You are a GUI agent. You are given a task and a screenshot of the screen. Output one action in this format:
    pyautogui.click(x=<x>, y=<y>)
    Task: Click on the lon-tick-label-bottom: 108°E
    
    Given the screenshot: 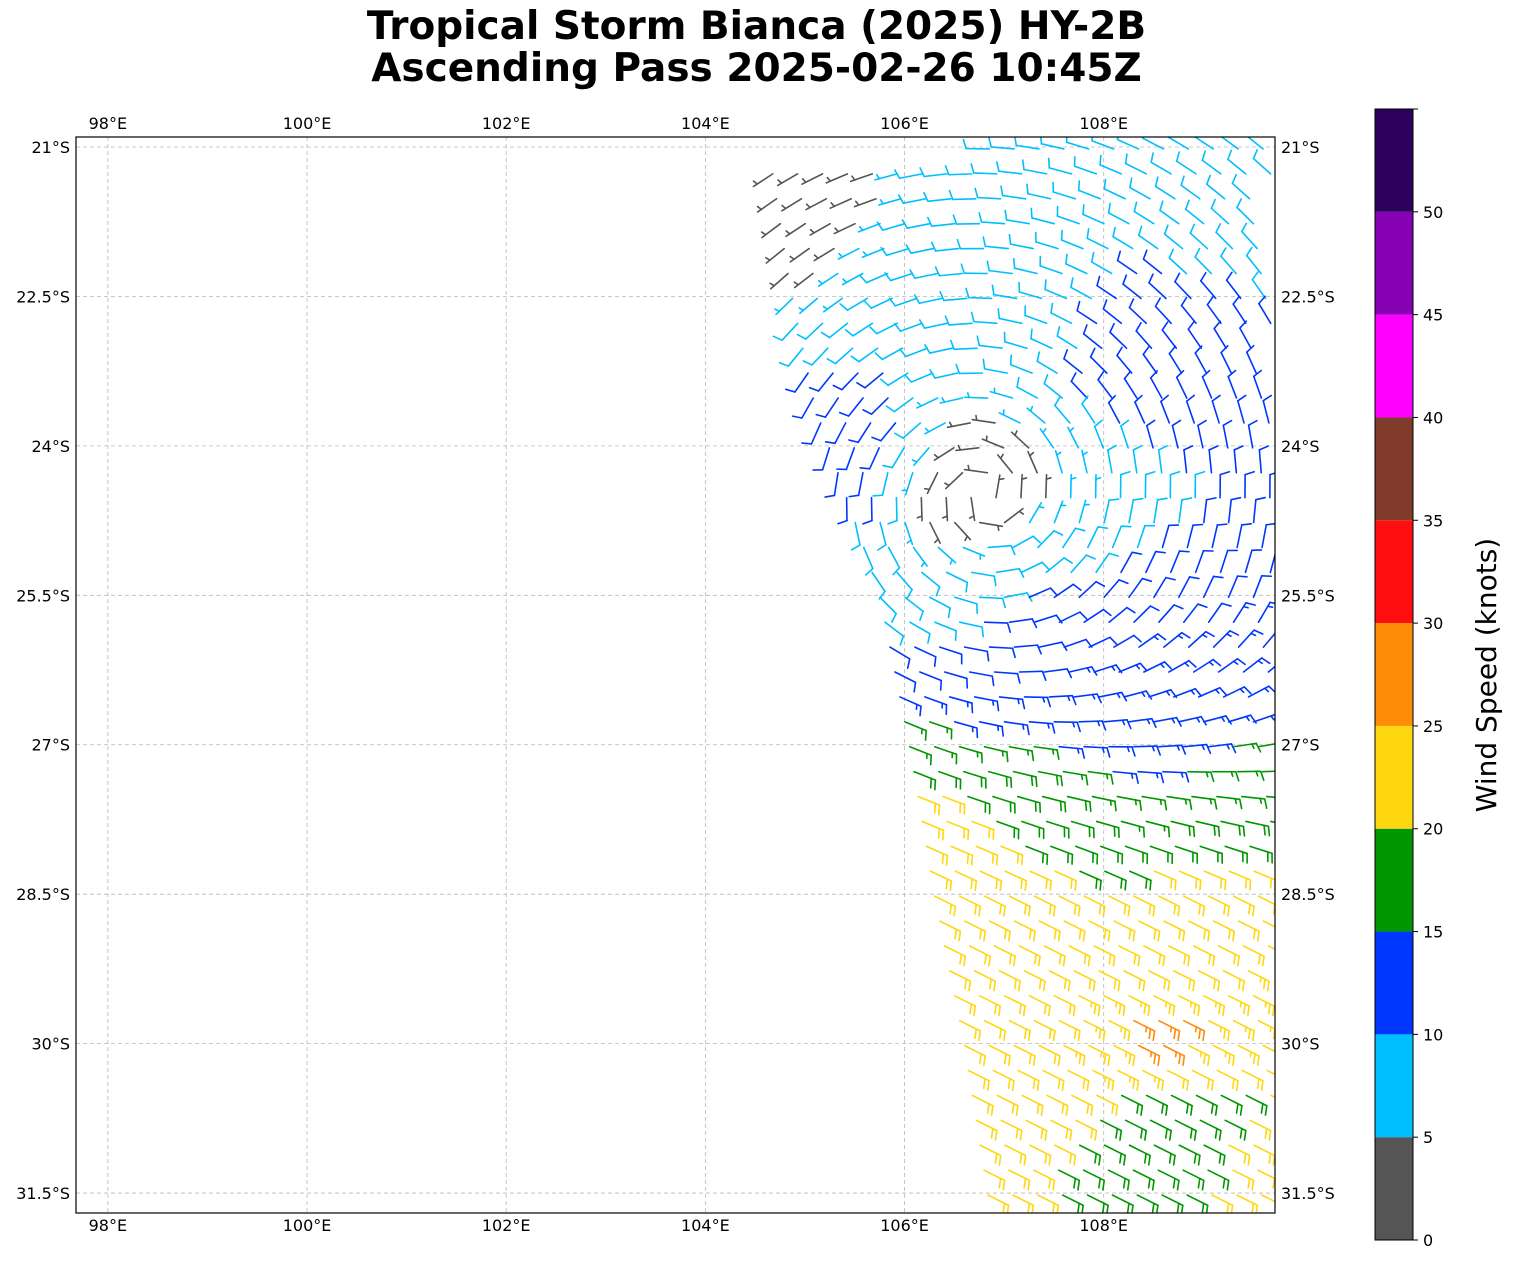 What is the action you would take?
    pyautogui.click(x=1103, y=1225)
    